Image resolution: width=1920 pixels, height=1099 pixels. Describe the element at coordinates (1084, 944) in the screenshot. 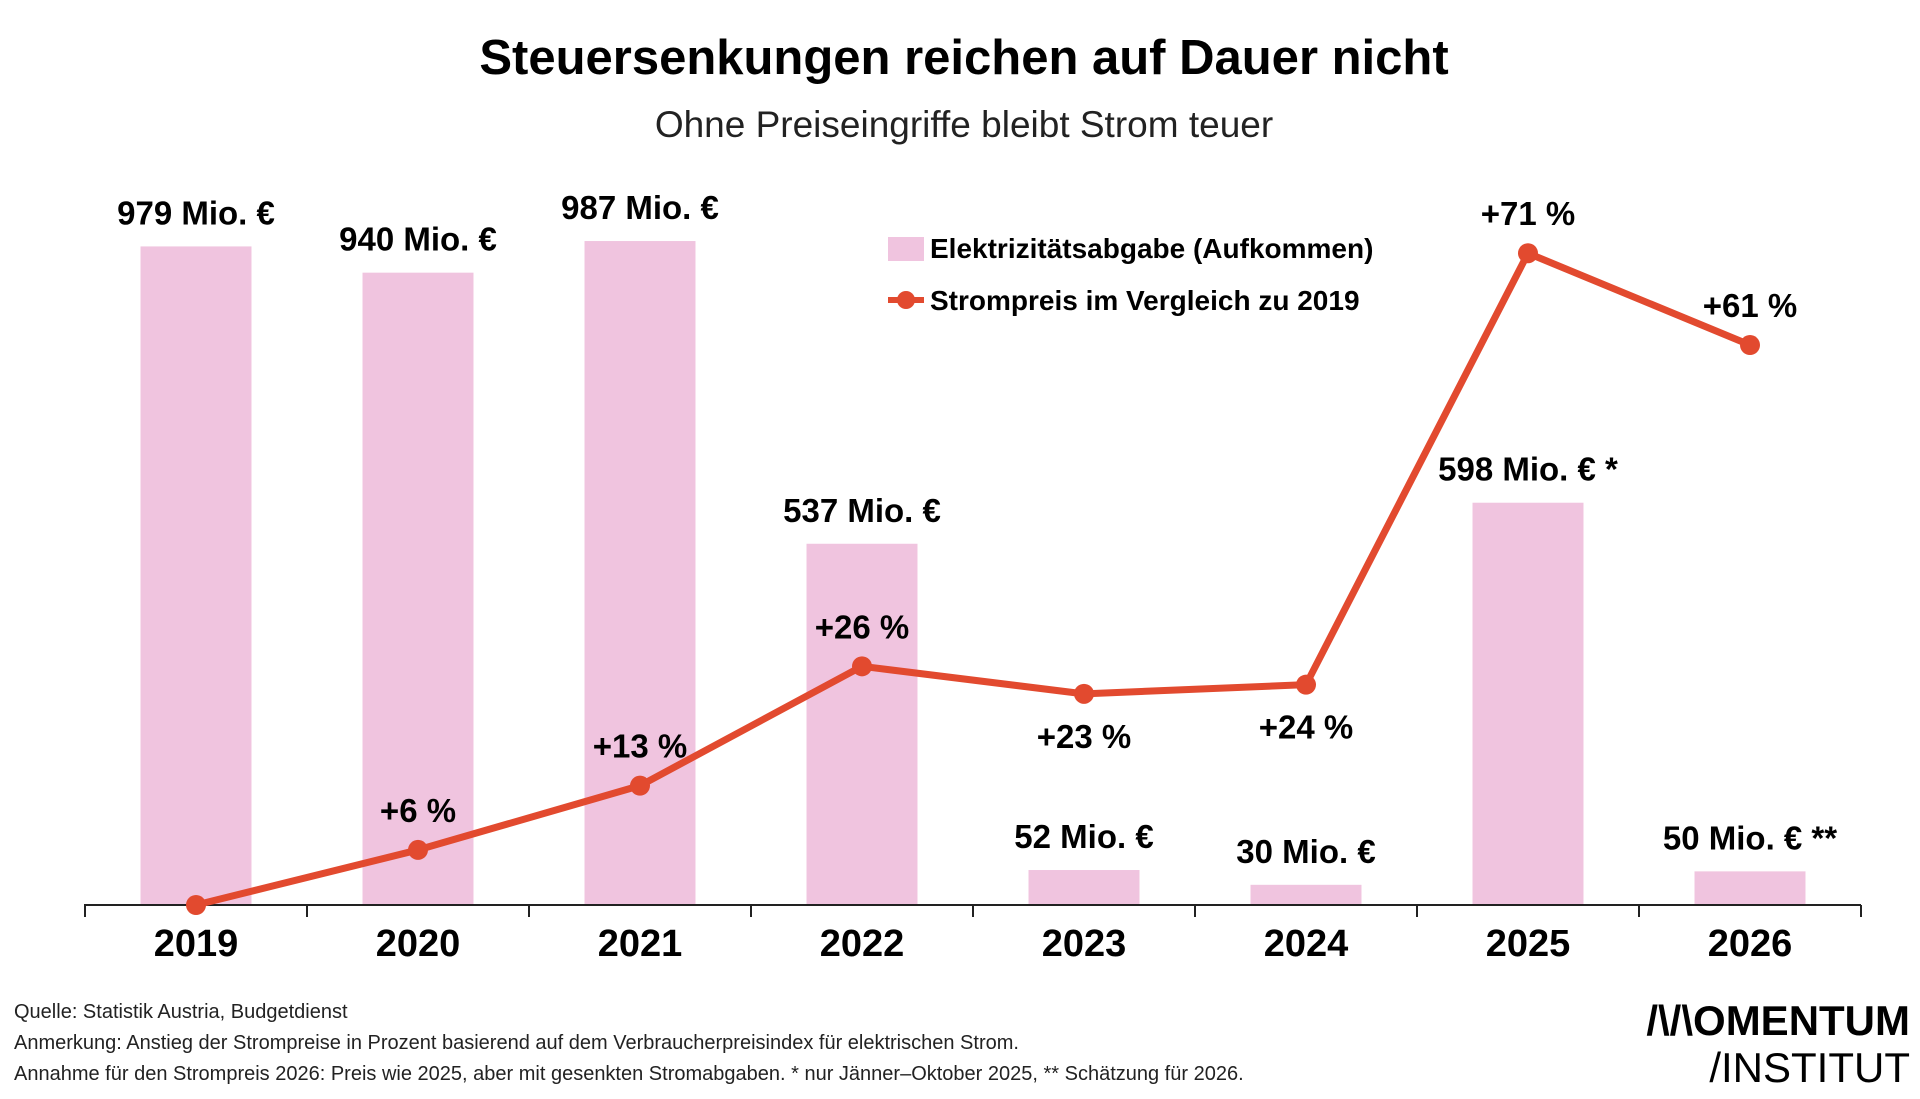

I see `x-tick-label-2023: 2023` at that location.